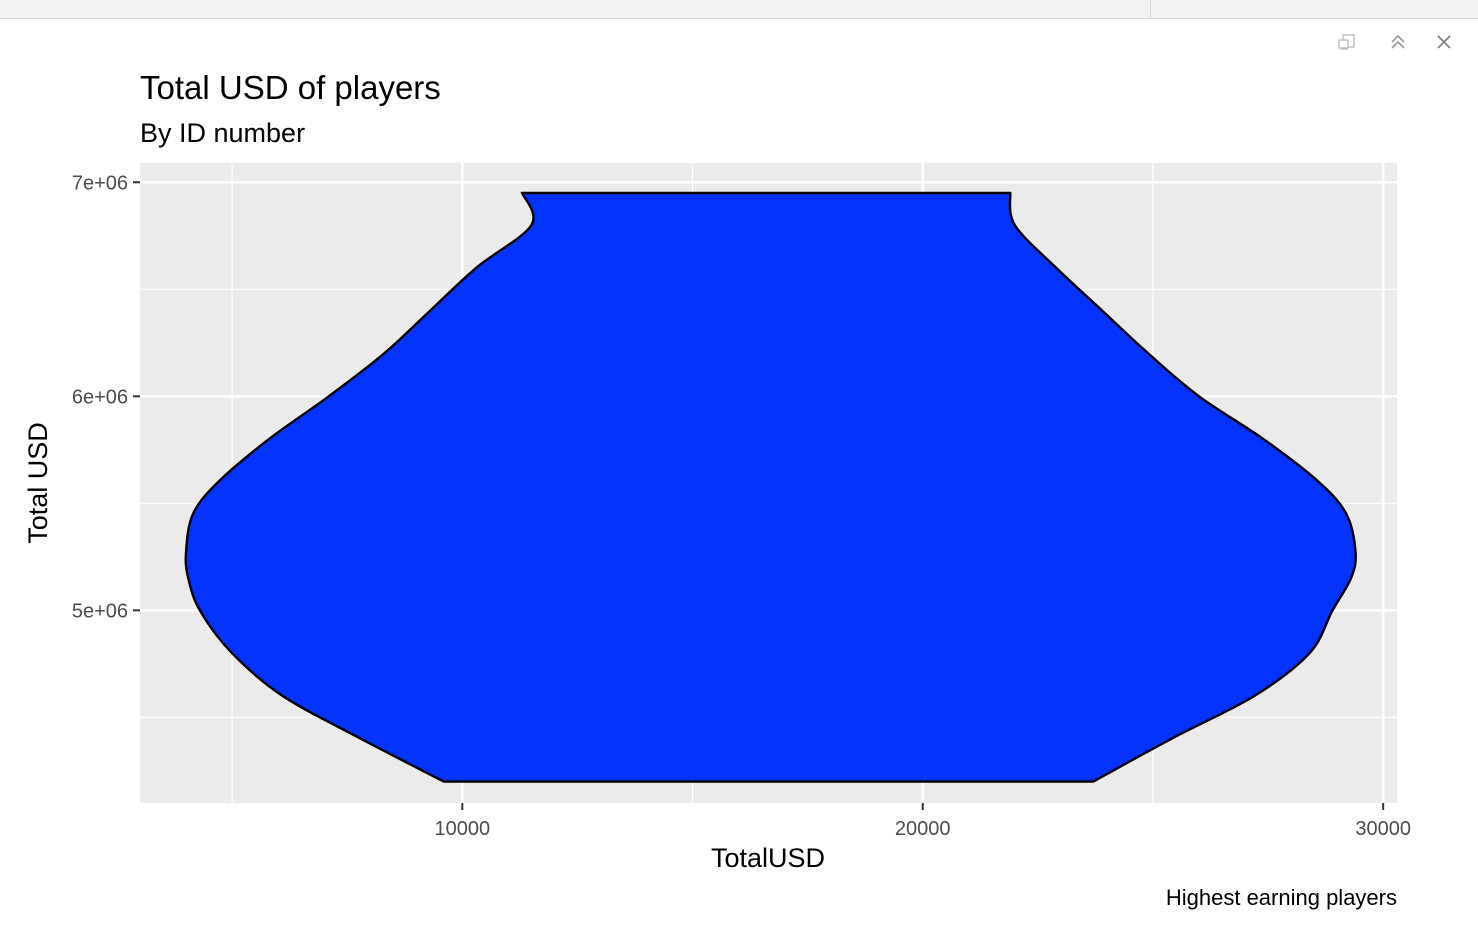 This screenshot has height=940, width=1478. I want to click on window-topbar, so click(739, 9).